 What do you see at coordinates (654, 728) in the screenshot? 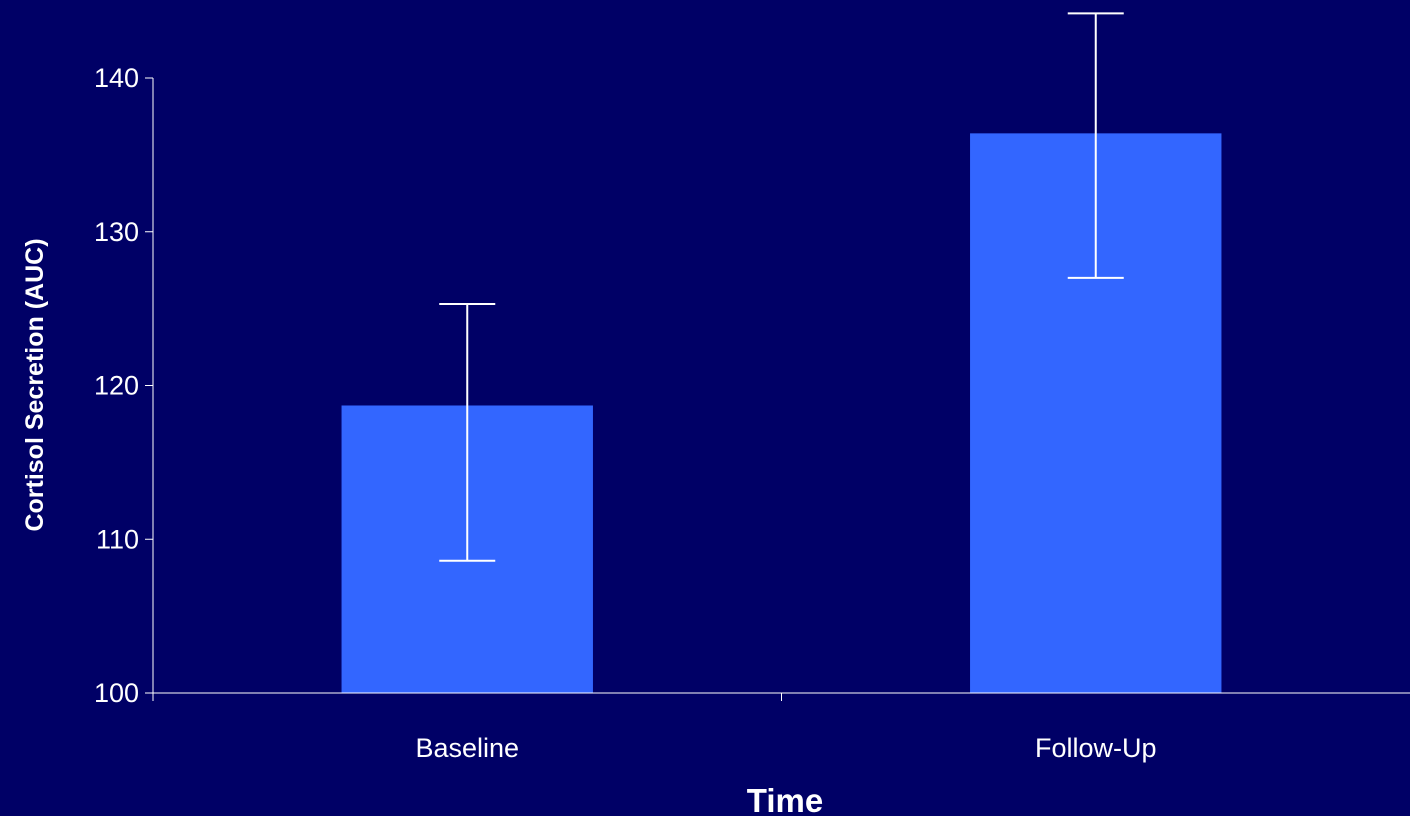
I see `x-ticks-group: Baseline Follow-Up` at bounding box center [654, 728].